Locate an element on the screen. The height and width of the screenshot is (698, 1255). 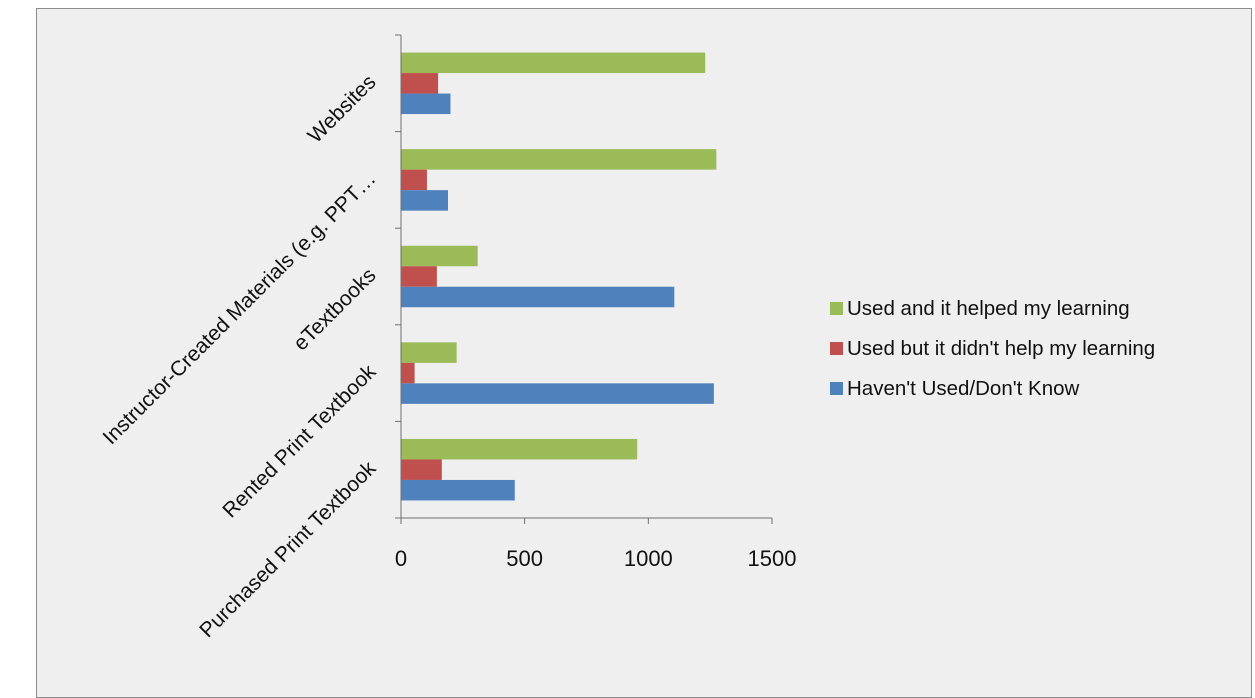
category-label: Purchased Print Textbook is located at coordinates (288, 550).